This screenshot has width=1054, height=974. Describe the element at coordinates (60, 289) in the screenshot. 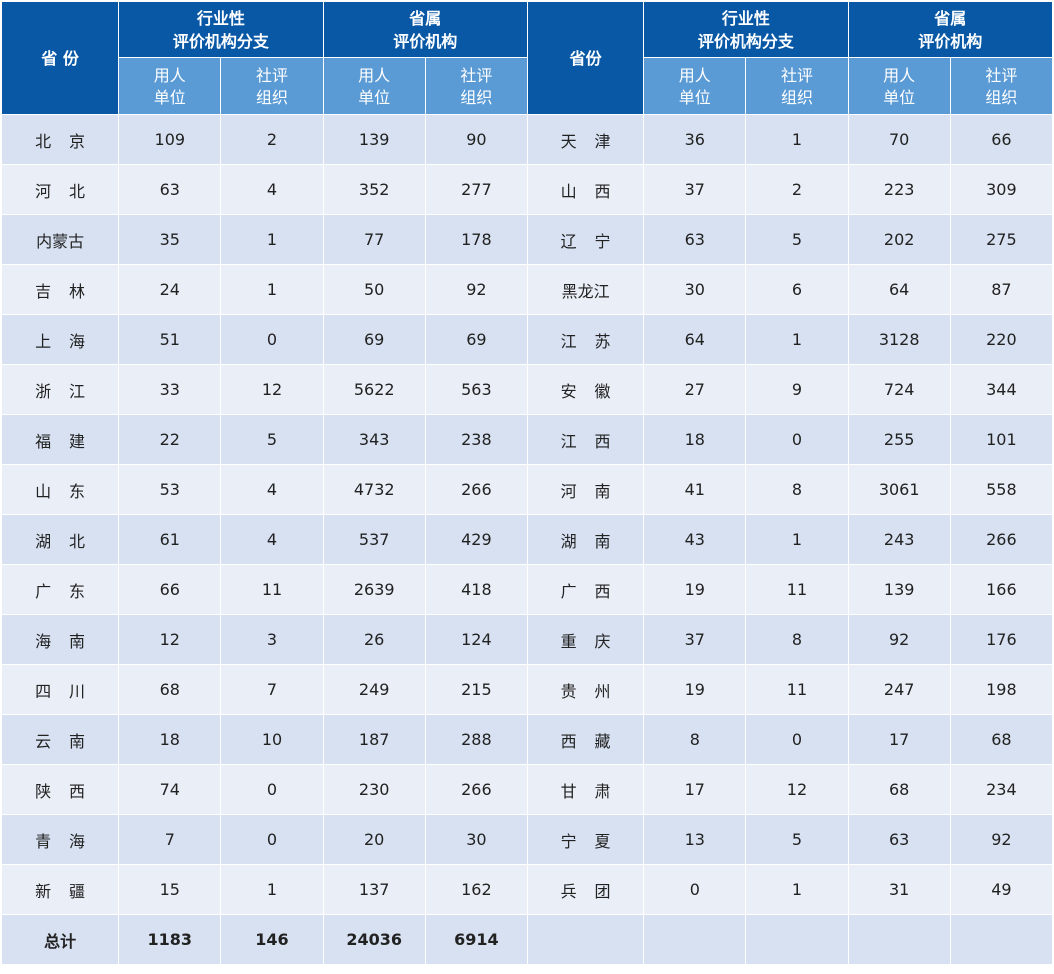

I see `province-name: 吉 林` at that location.